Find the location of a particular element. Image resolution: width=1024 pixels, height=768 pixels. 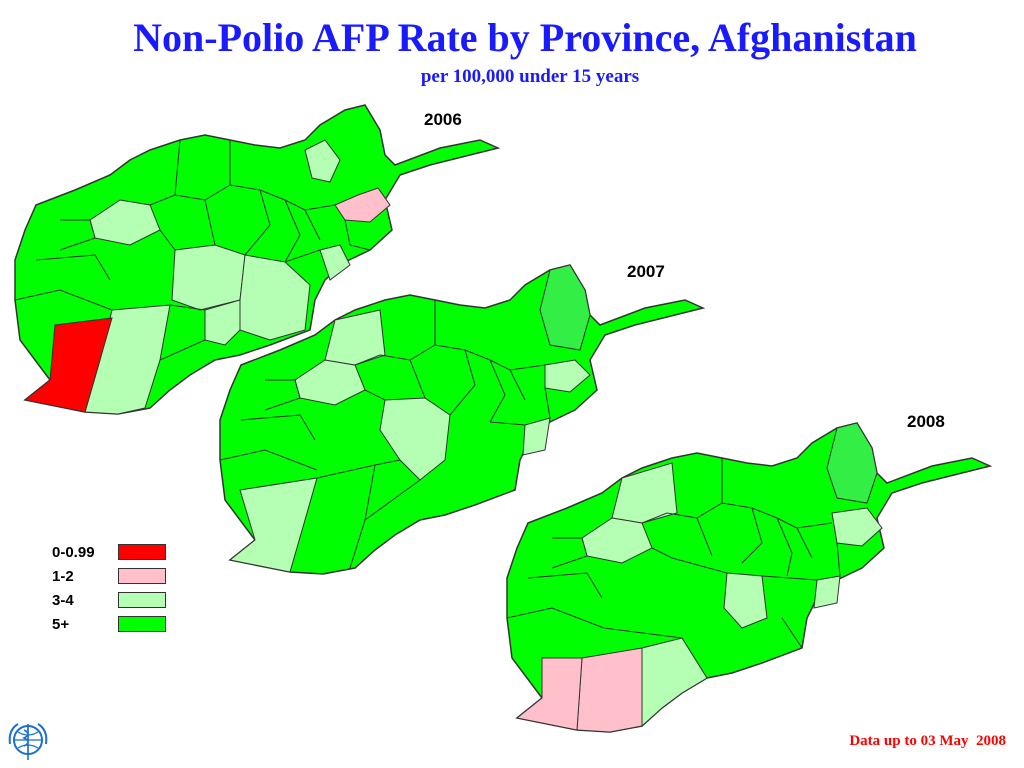

map-year-label-2008: 2008 is located at coordinates (926, 421).